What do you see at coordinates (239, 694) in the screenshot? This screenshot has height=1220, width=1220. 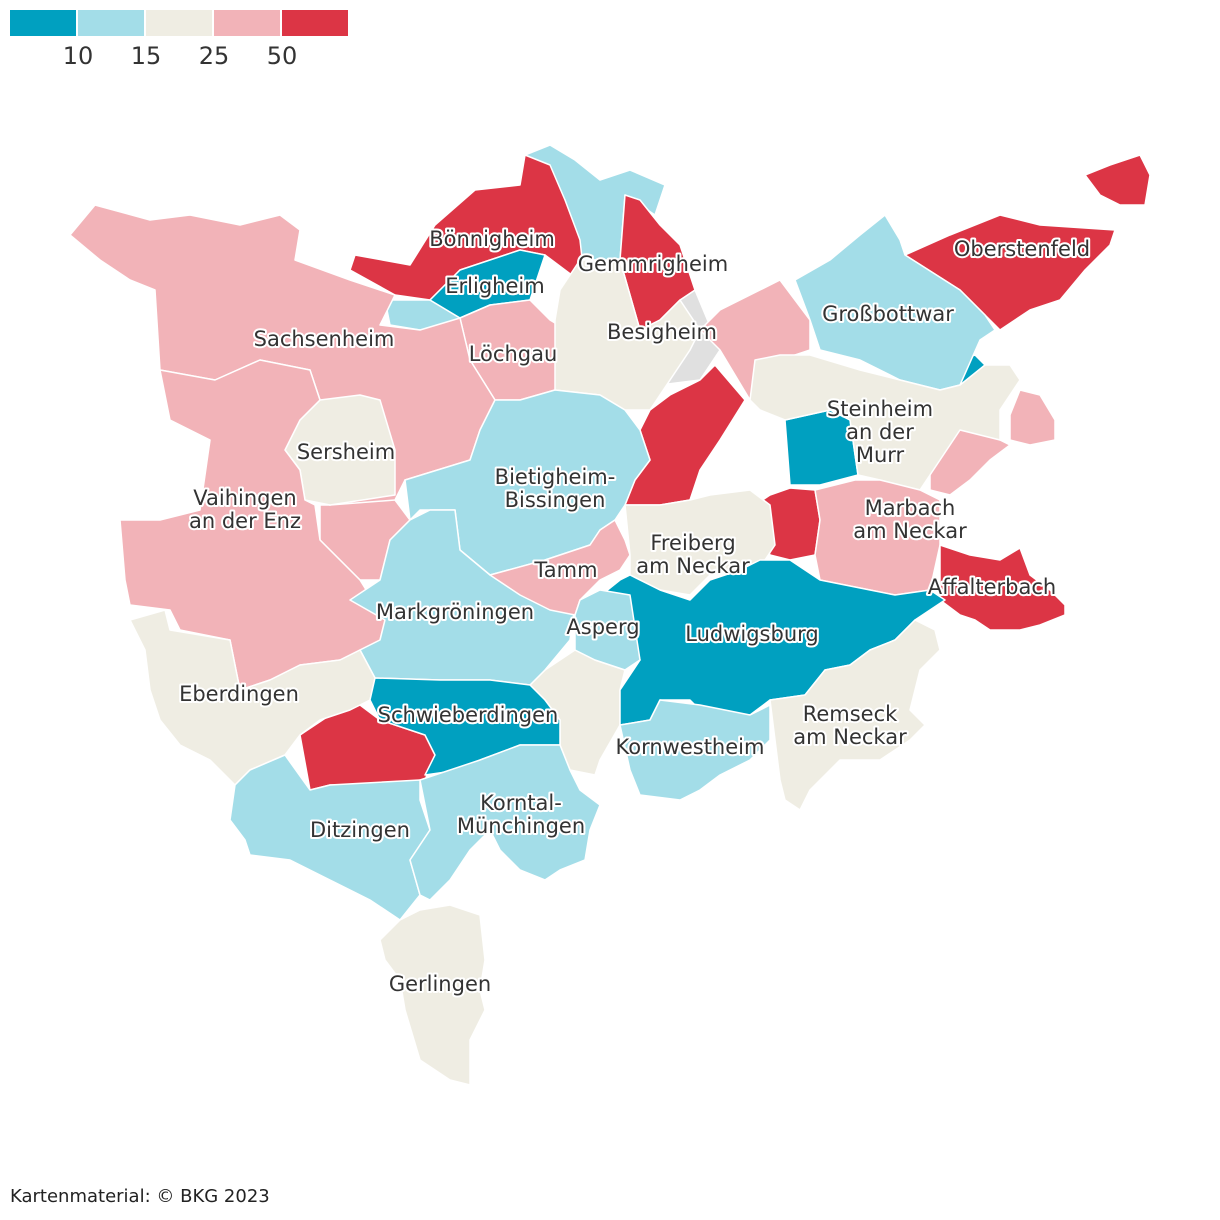 I see `region-label: Eberdingen` at bounding box center [239, 694].